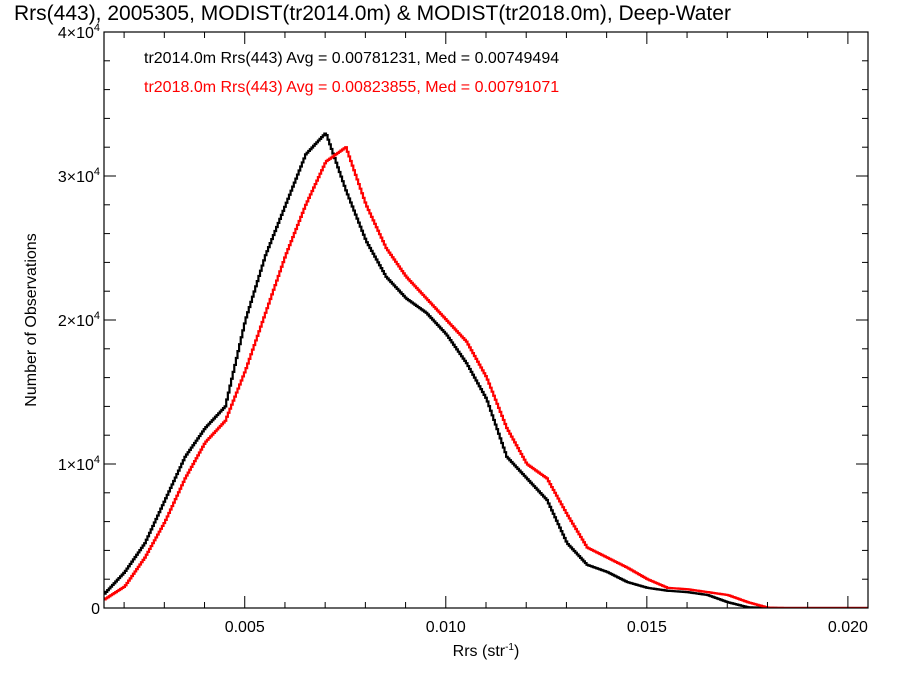  Describe the element at coordinates (79, 176) in the screenshot. I see `y-tick-label: 3×10⁴` at that location.